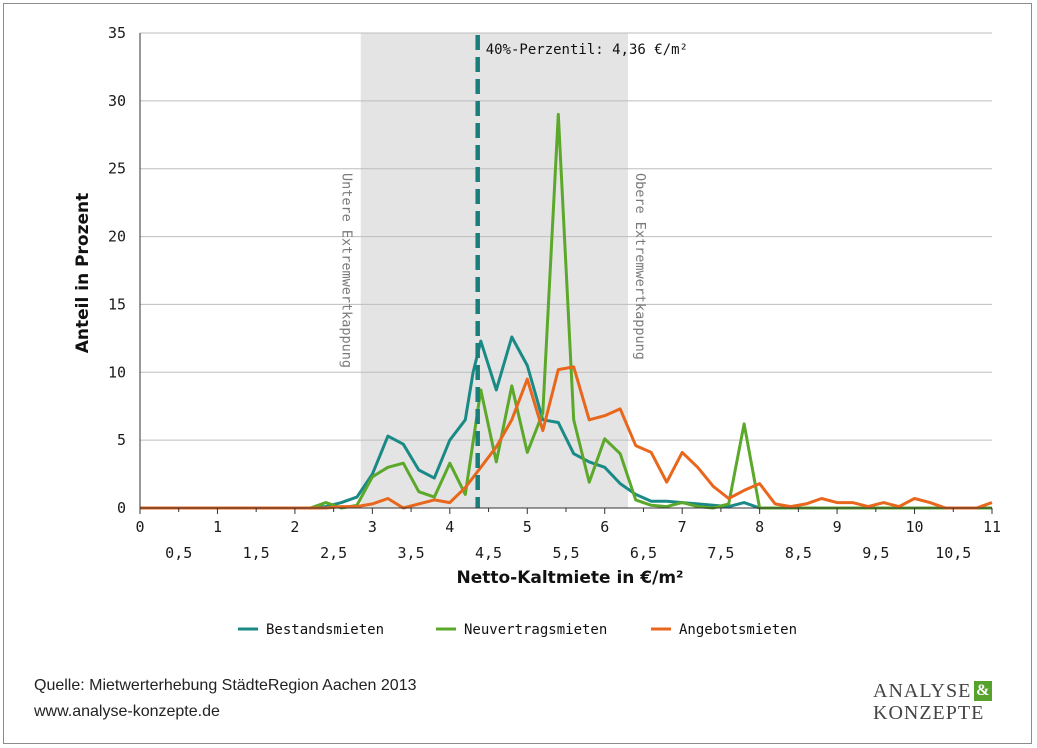 The width and height of the screenshot is (1037, 748). What do you see at coordinates (178, 553) in the screenshot?
I see `x-minor-label-0: 0,5` at bounding box center [178, 553].